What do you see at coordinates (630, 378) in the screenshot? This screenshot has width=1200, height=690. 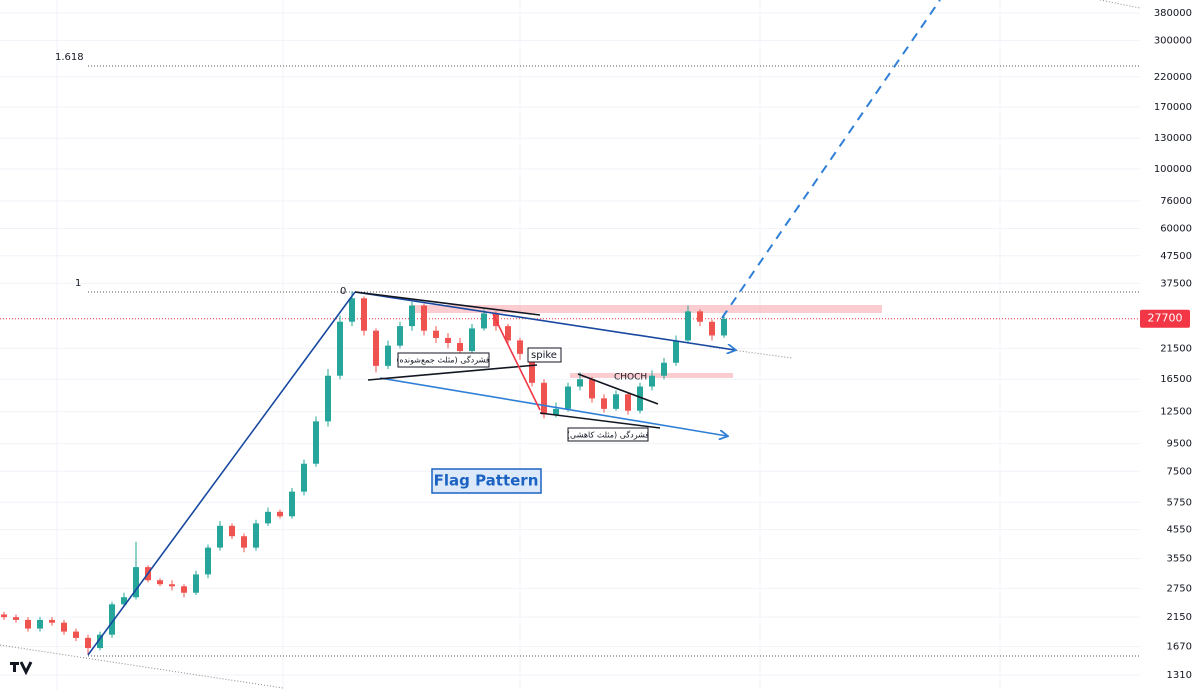 I see `annotation: CHOCH` at bounding box center [630, 378].